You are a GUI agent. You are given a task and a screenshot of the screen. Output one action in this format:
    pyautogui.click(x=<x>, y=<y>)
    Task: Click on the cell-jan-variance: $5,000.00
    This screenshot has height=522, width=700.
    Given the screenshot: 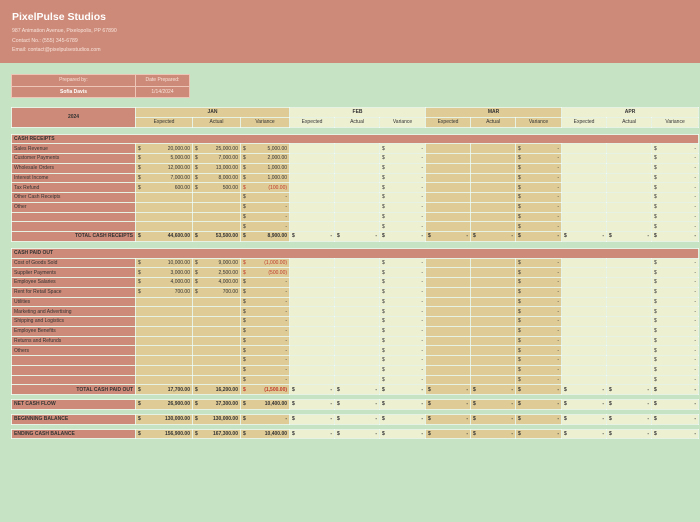 What is the action you would take?
    pyautogui.click(x=265, y=148)
    